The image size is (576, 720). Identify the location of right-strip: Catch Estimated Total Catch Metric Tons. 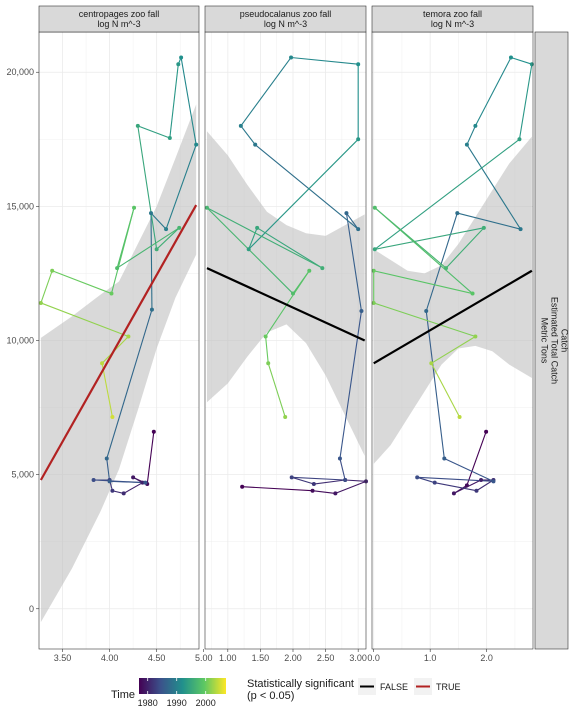
(552, 340).